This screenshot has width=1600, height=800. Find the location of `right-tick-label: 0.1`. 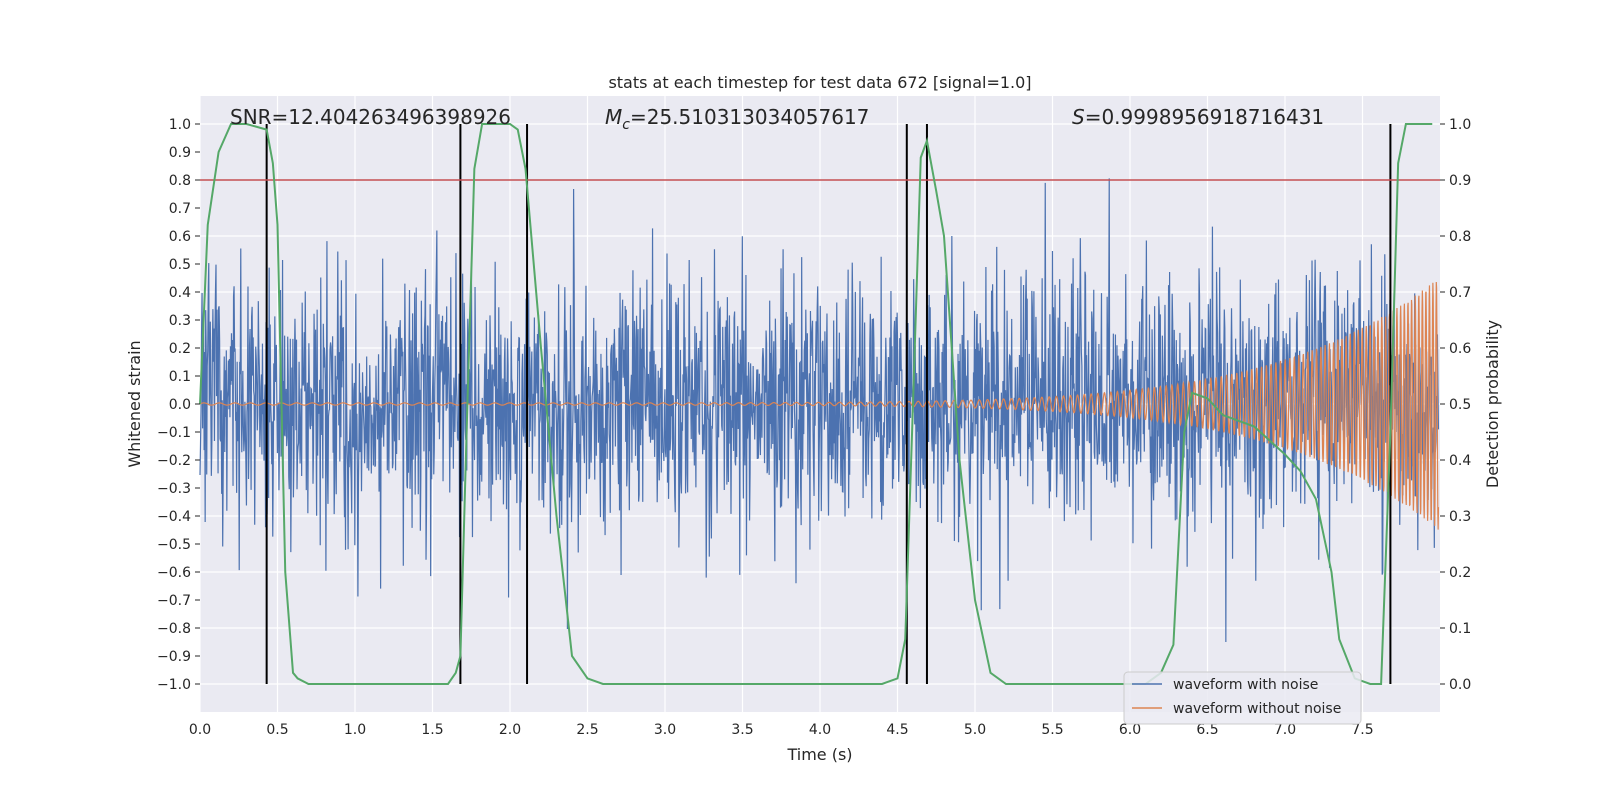

right-tick-label: 0.1 is located at coordinates (1460, 629).